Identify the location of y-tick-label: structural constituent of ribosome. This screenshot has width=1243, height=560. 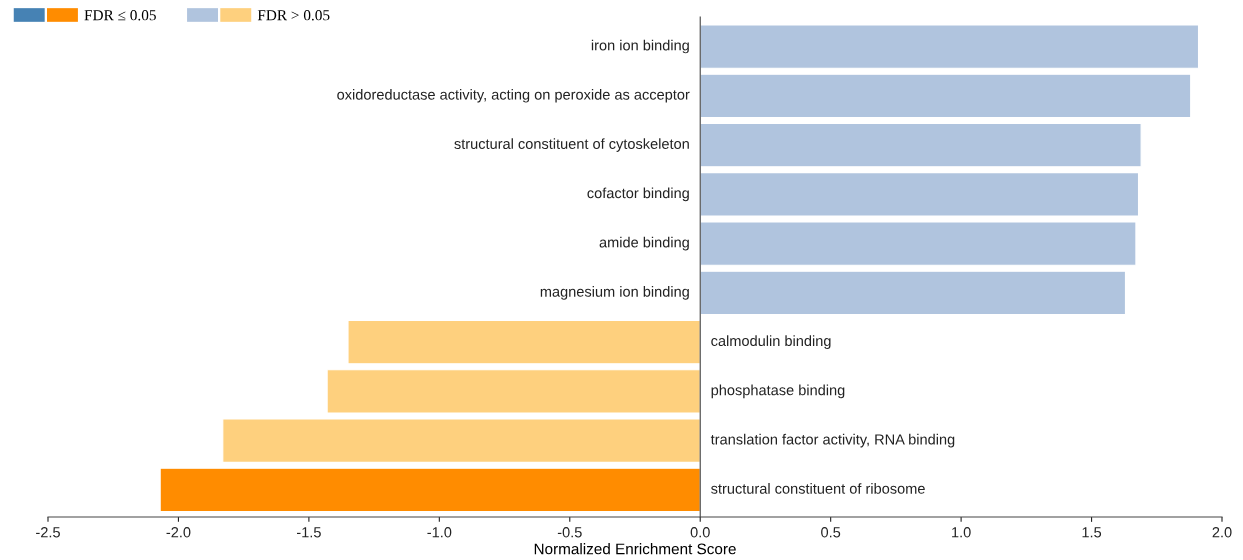
(818, 488).